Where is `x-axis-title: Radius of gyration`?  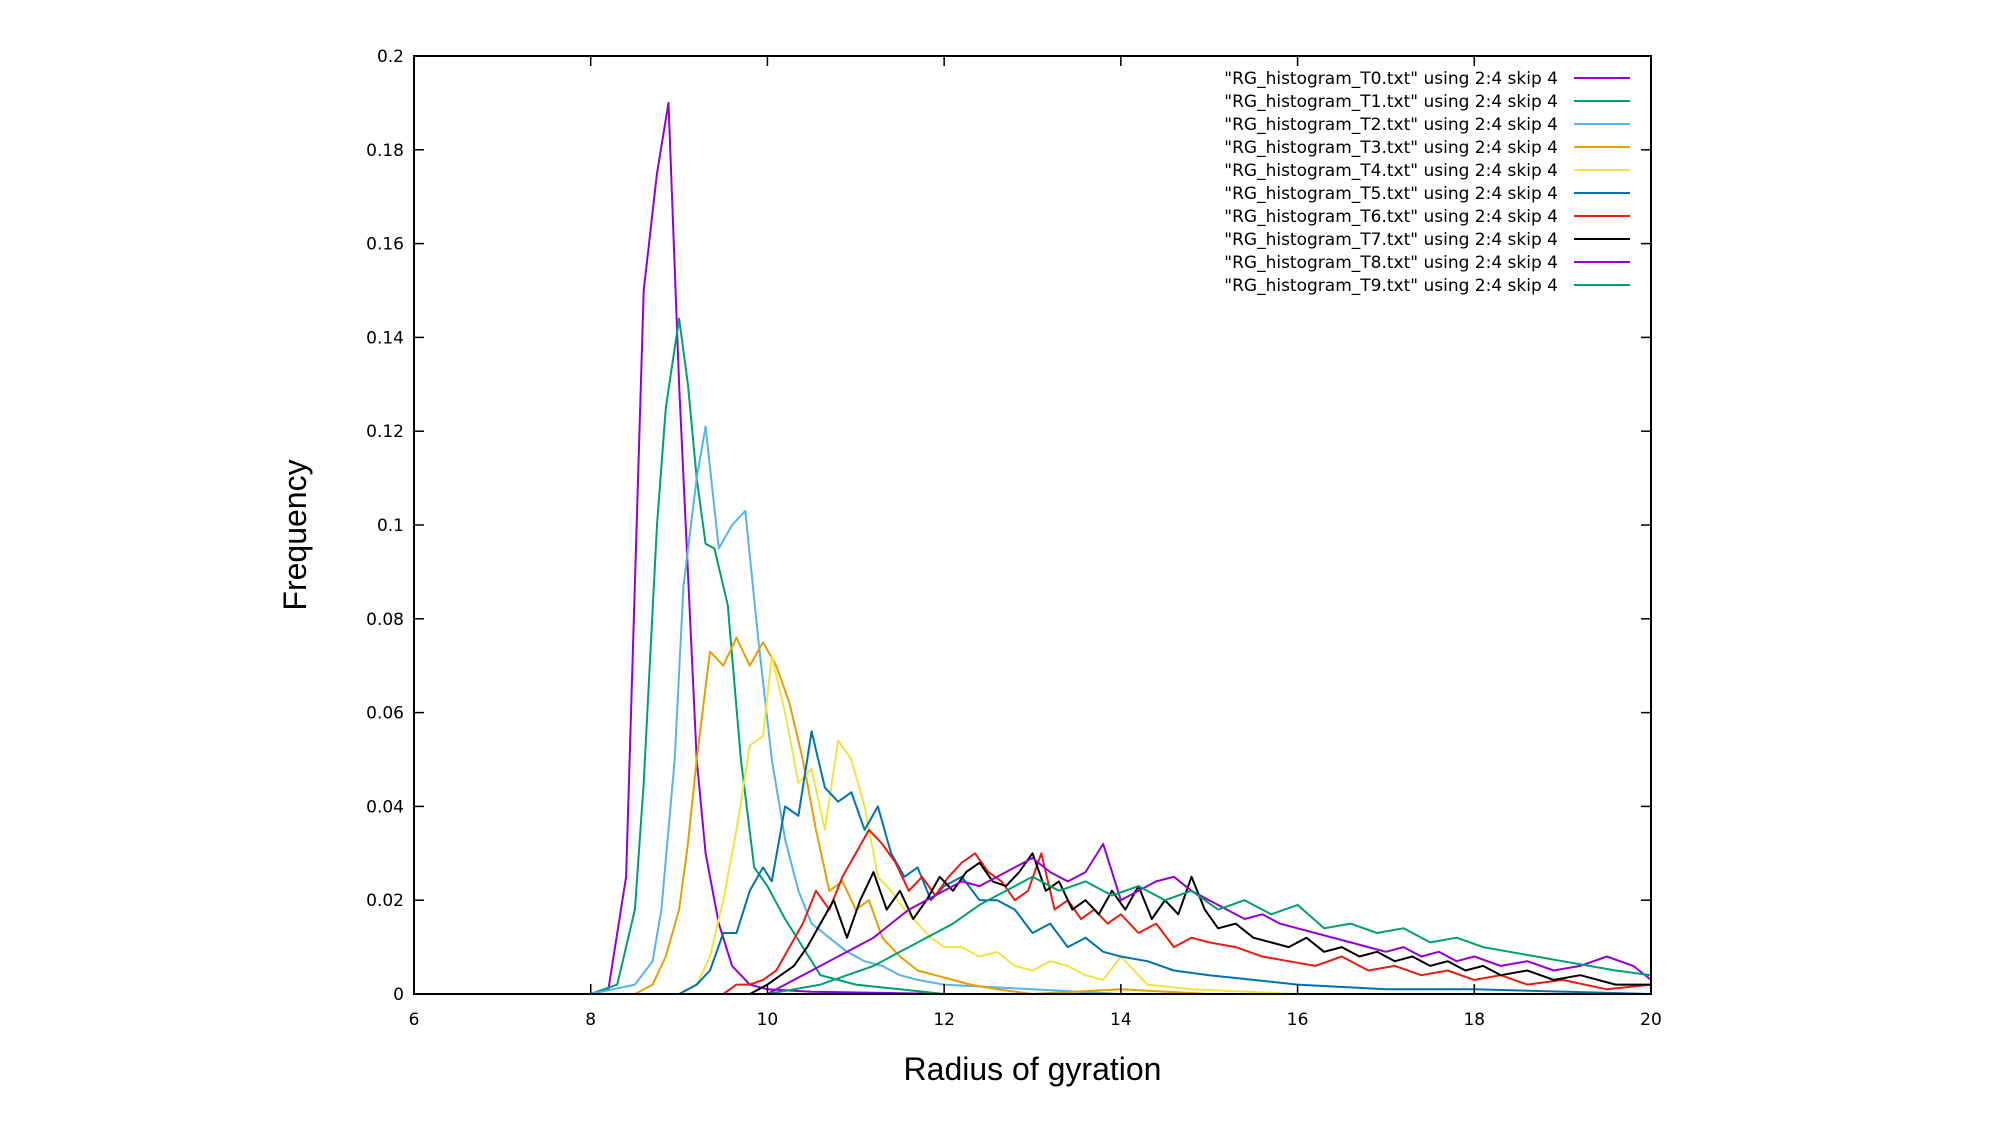 x-axis-title: Radius of gyration is located at coordinates (1033, 1069).